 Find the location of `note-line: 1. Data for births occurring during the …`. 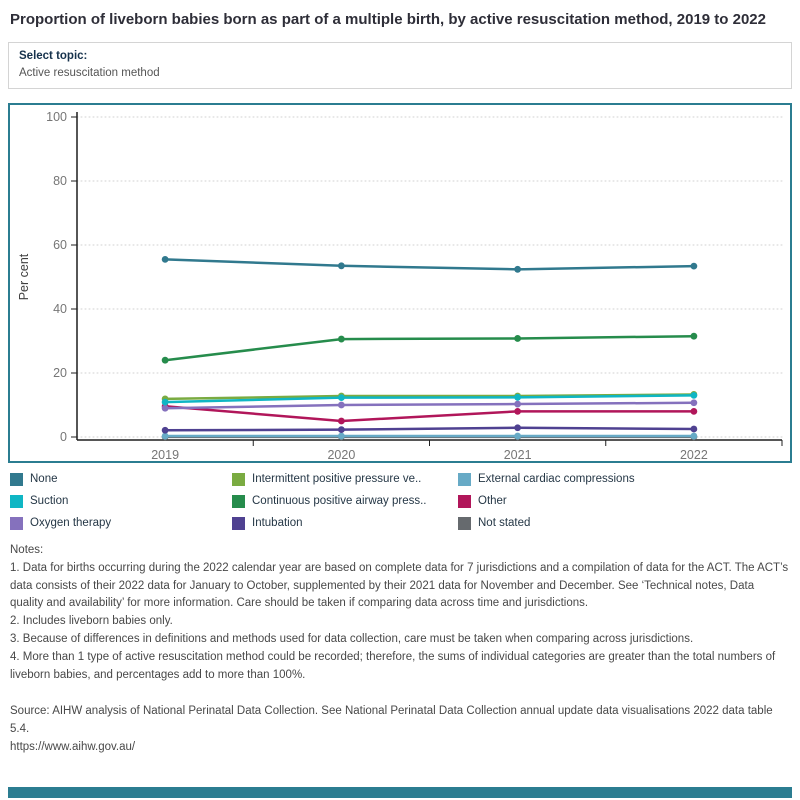

note-line: 1. Data for births occurring during the … is located at coordinates (399, 585).